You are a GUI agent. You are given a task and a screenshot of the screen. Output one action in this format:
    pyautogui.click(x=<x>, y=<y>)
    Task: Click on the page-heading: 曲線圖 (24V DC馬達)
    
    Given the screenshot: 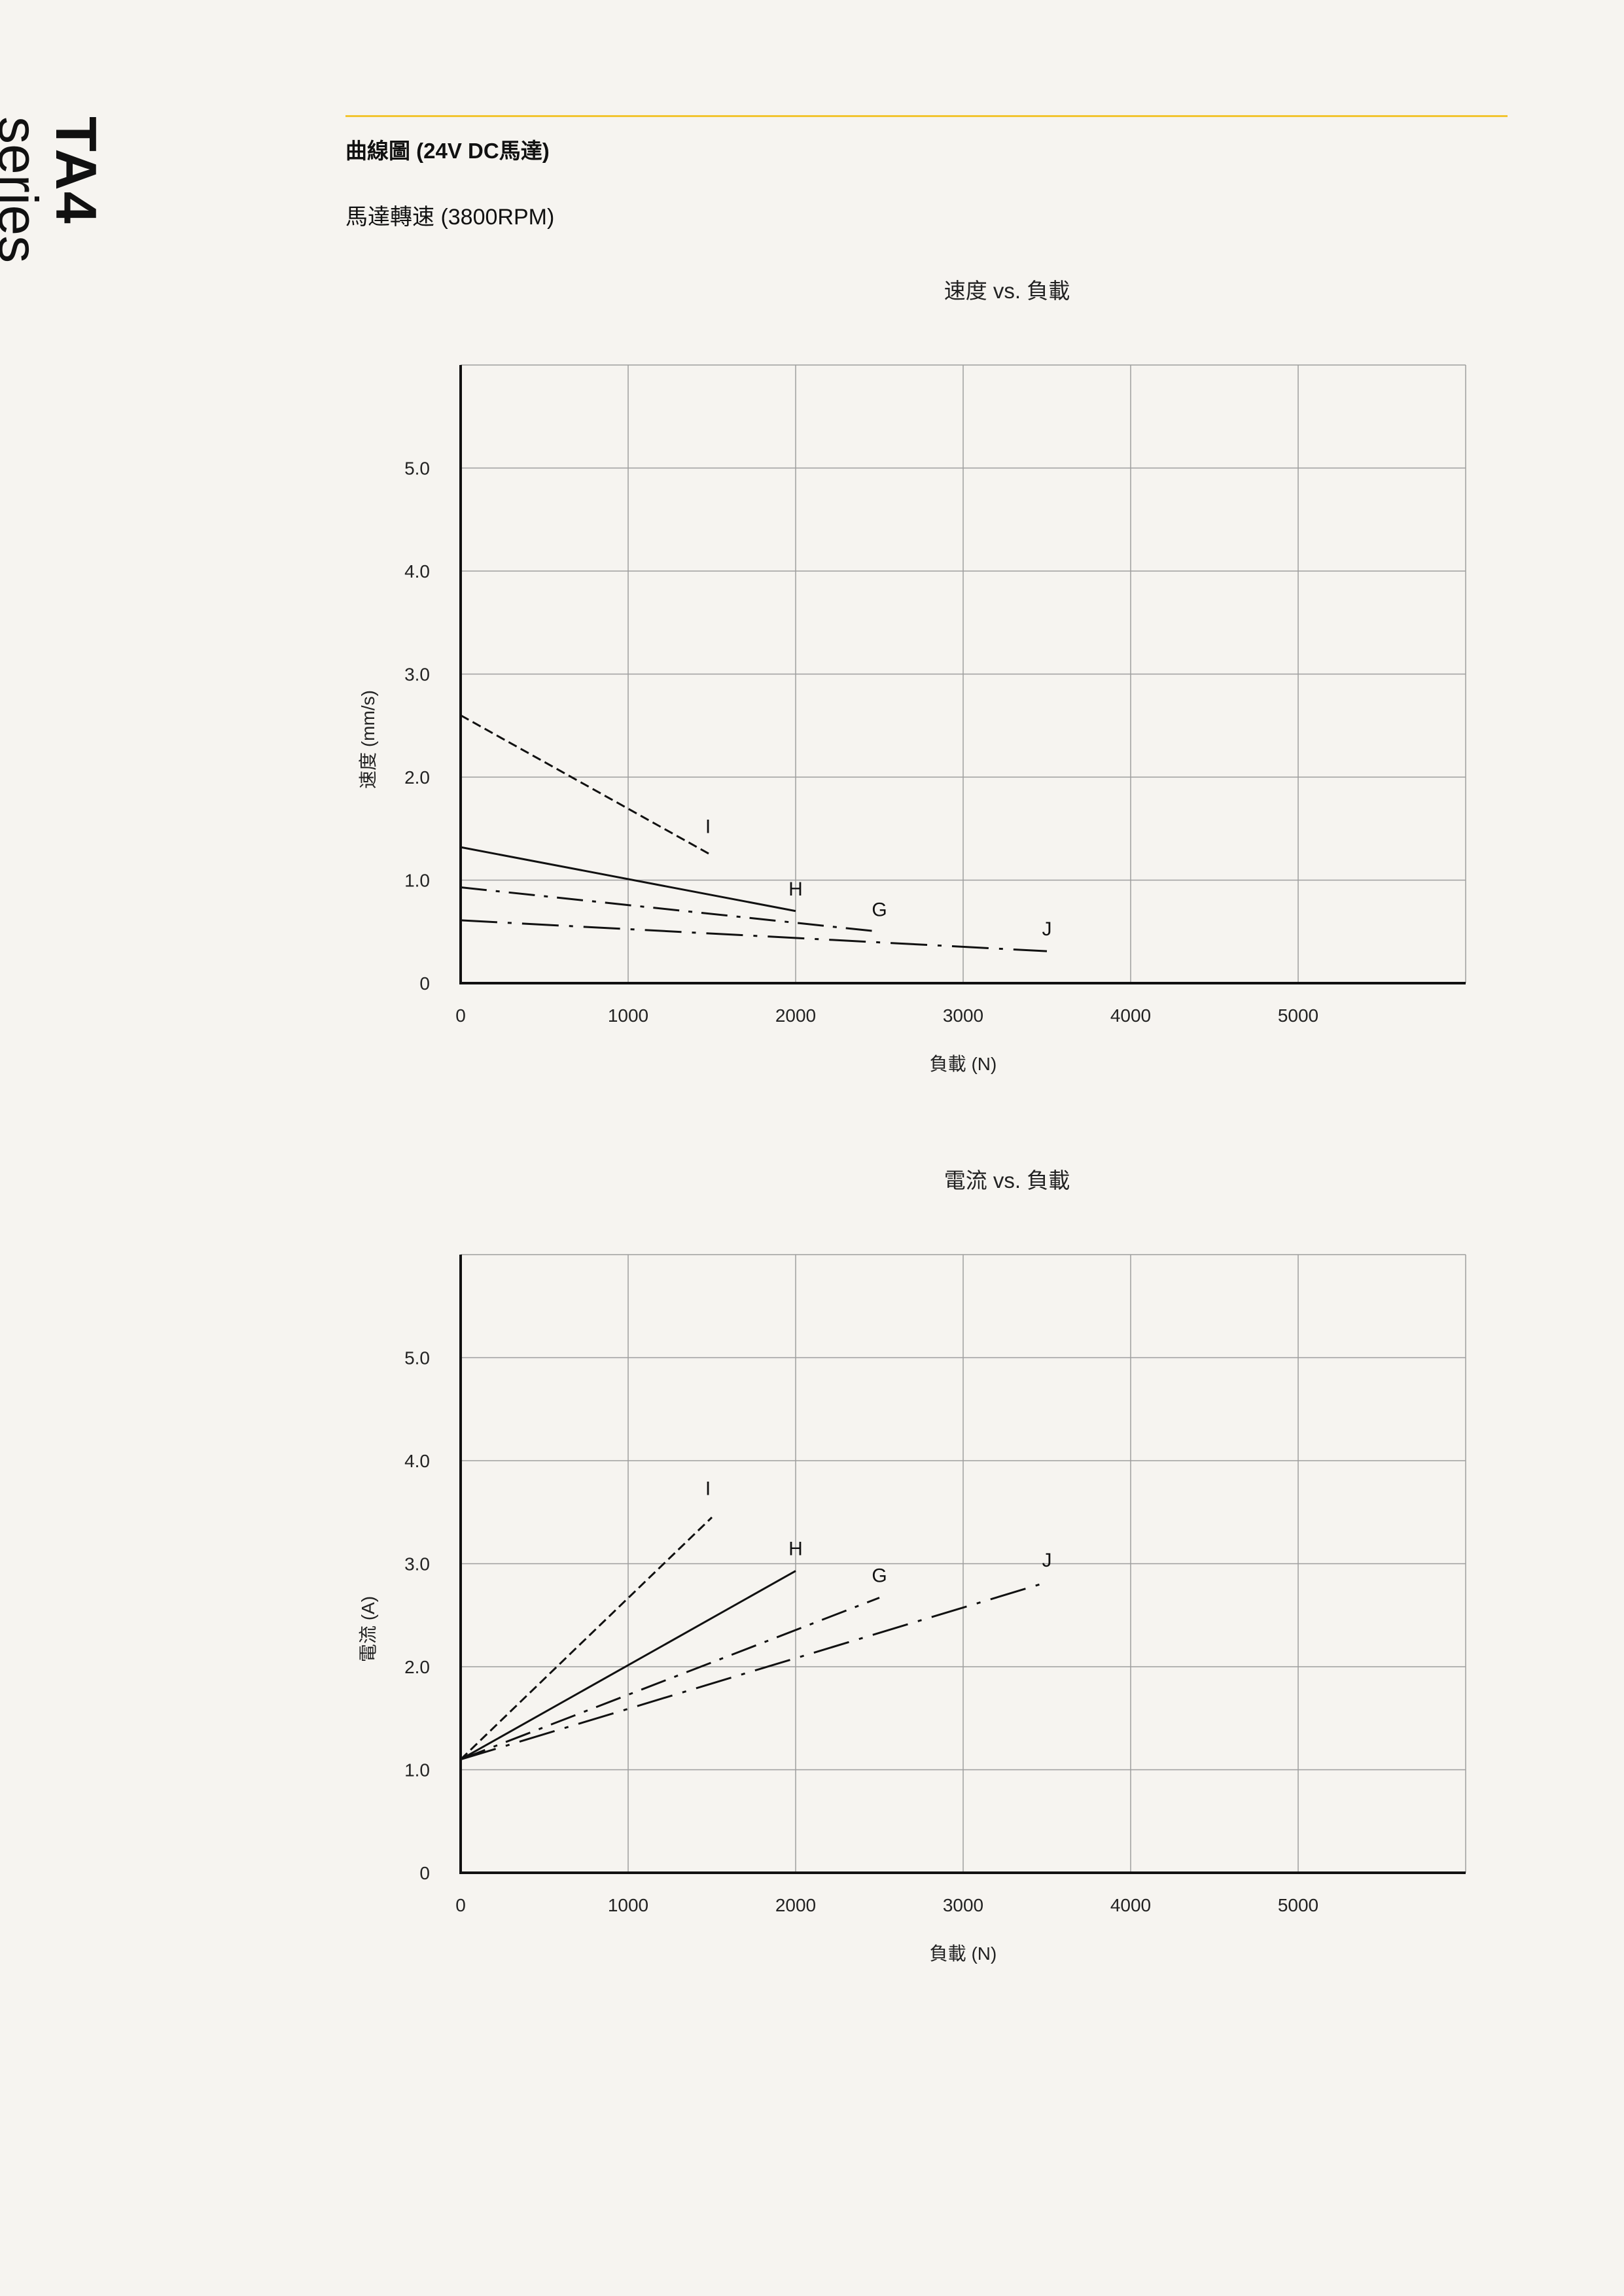 What is the action you would take?
    pyautogui.click(x=447, y=151)
    